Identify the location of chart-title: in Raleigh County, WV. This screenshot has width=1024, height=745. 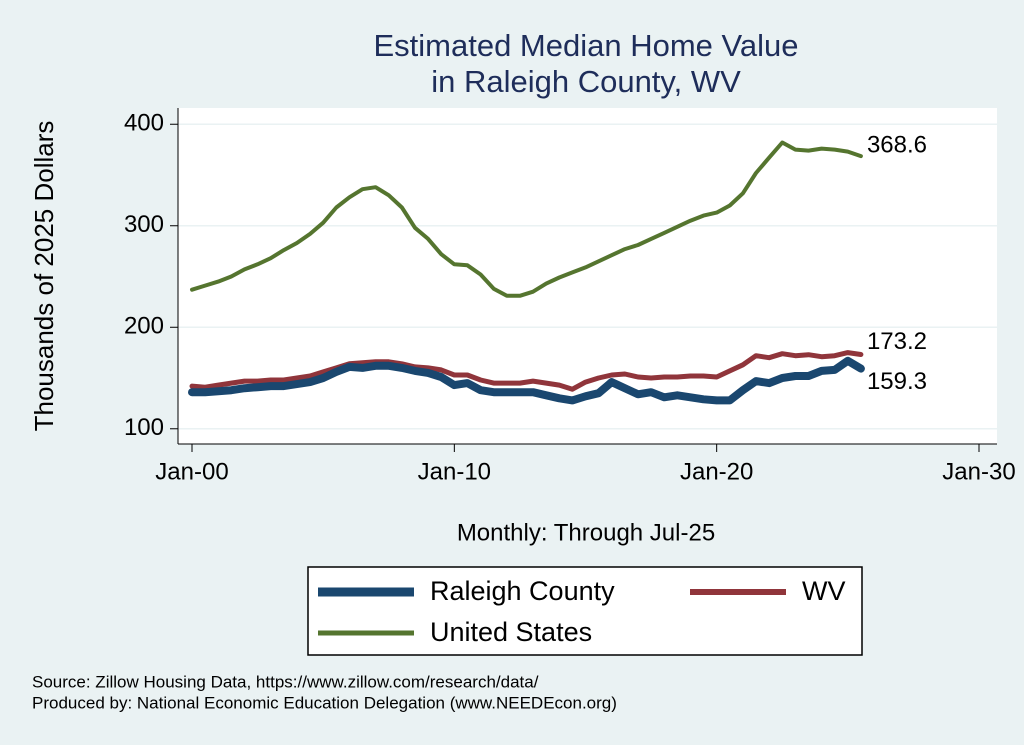
(586, 81).